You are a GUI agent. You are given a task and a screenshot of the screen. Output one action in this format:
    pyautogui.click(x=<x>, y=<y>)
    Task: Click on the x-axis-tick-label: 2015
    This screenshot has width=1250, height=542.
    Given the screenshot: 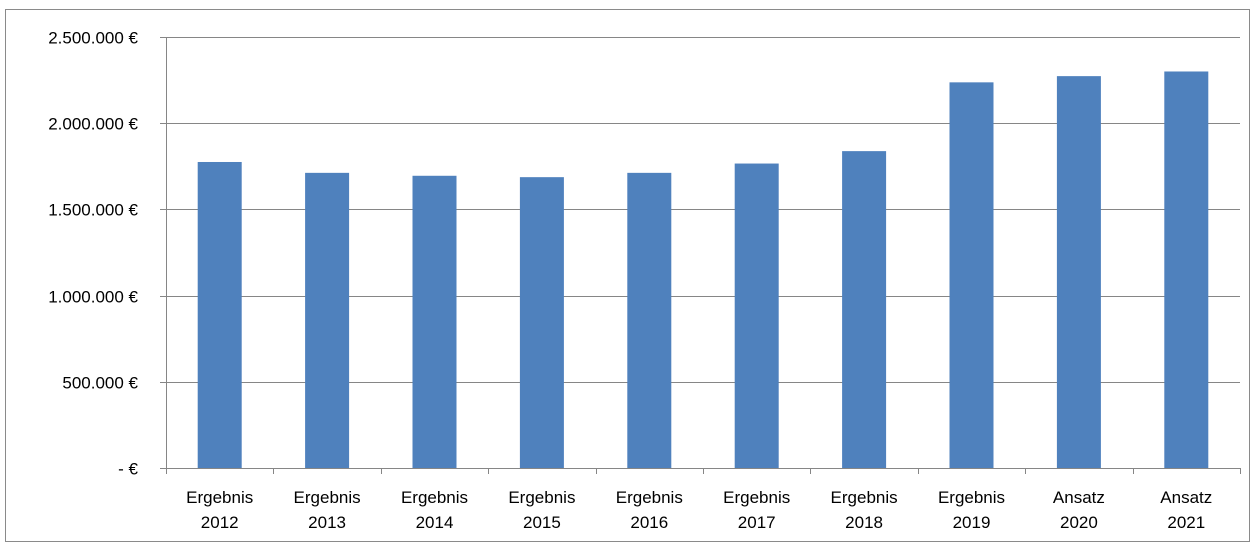 What is the action you would take?
    pyautogui.click(x=542, y=522)
    